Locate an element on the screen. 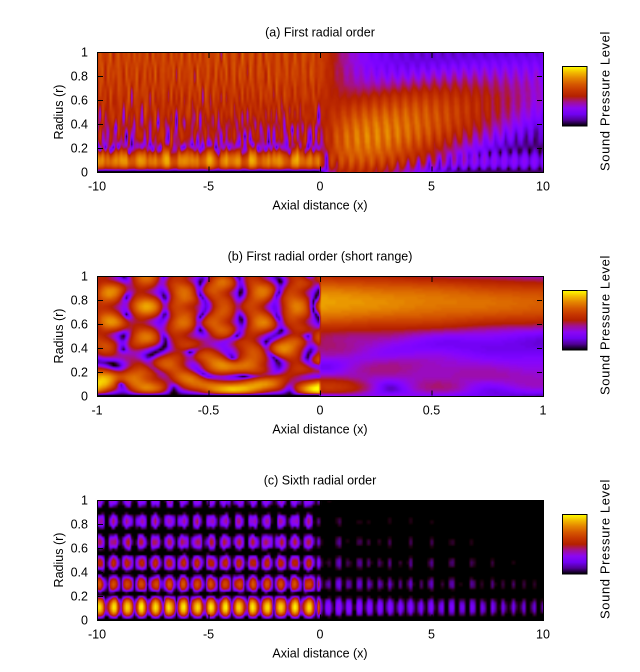 This screenshot has height=672, width=640. svg-text: -0.5 is located at coordinates (209, 411).